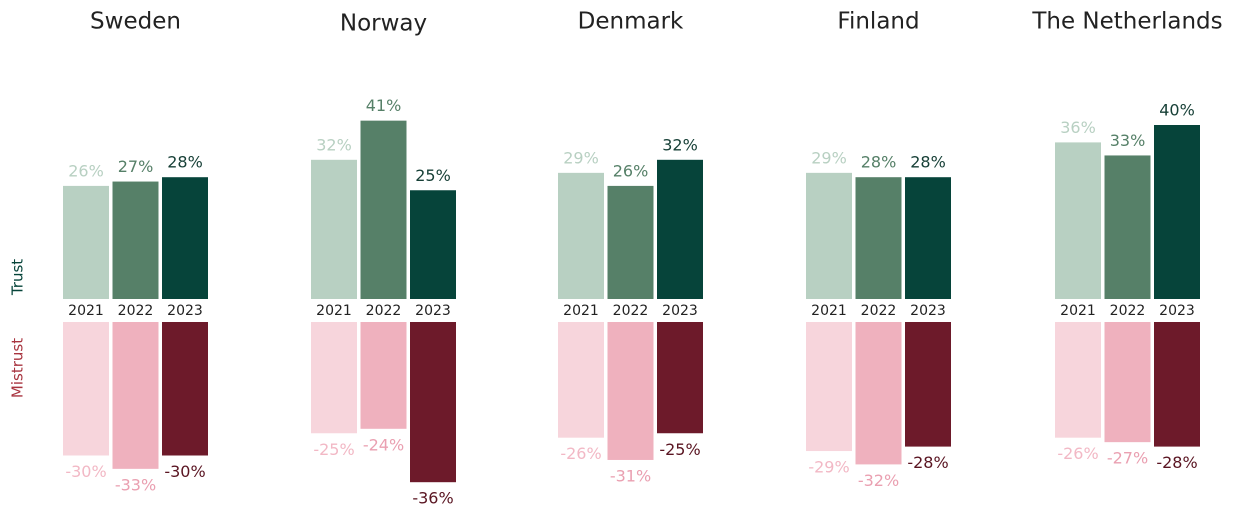 The height and width of the screenshot is (511, 1236). I want to click on mistrust-label: Mistrust, so click(18, 368).